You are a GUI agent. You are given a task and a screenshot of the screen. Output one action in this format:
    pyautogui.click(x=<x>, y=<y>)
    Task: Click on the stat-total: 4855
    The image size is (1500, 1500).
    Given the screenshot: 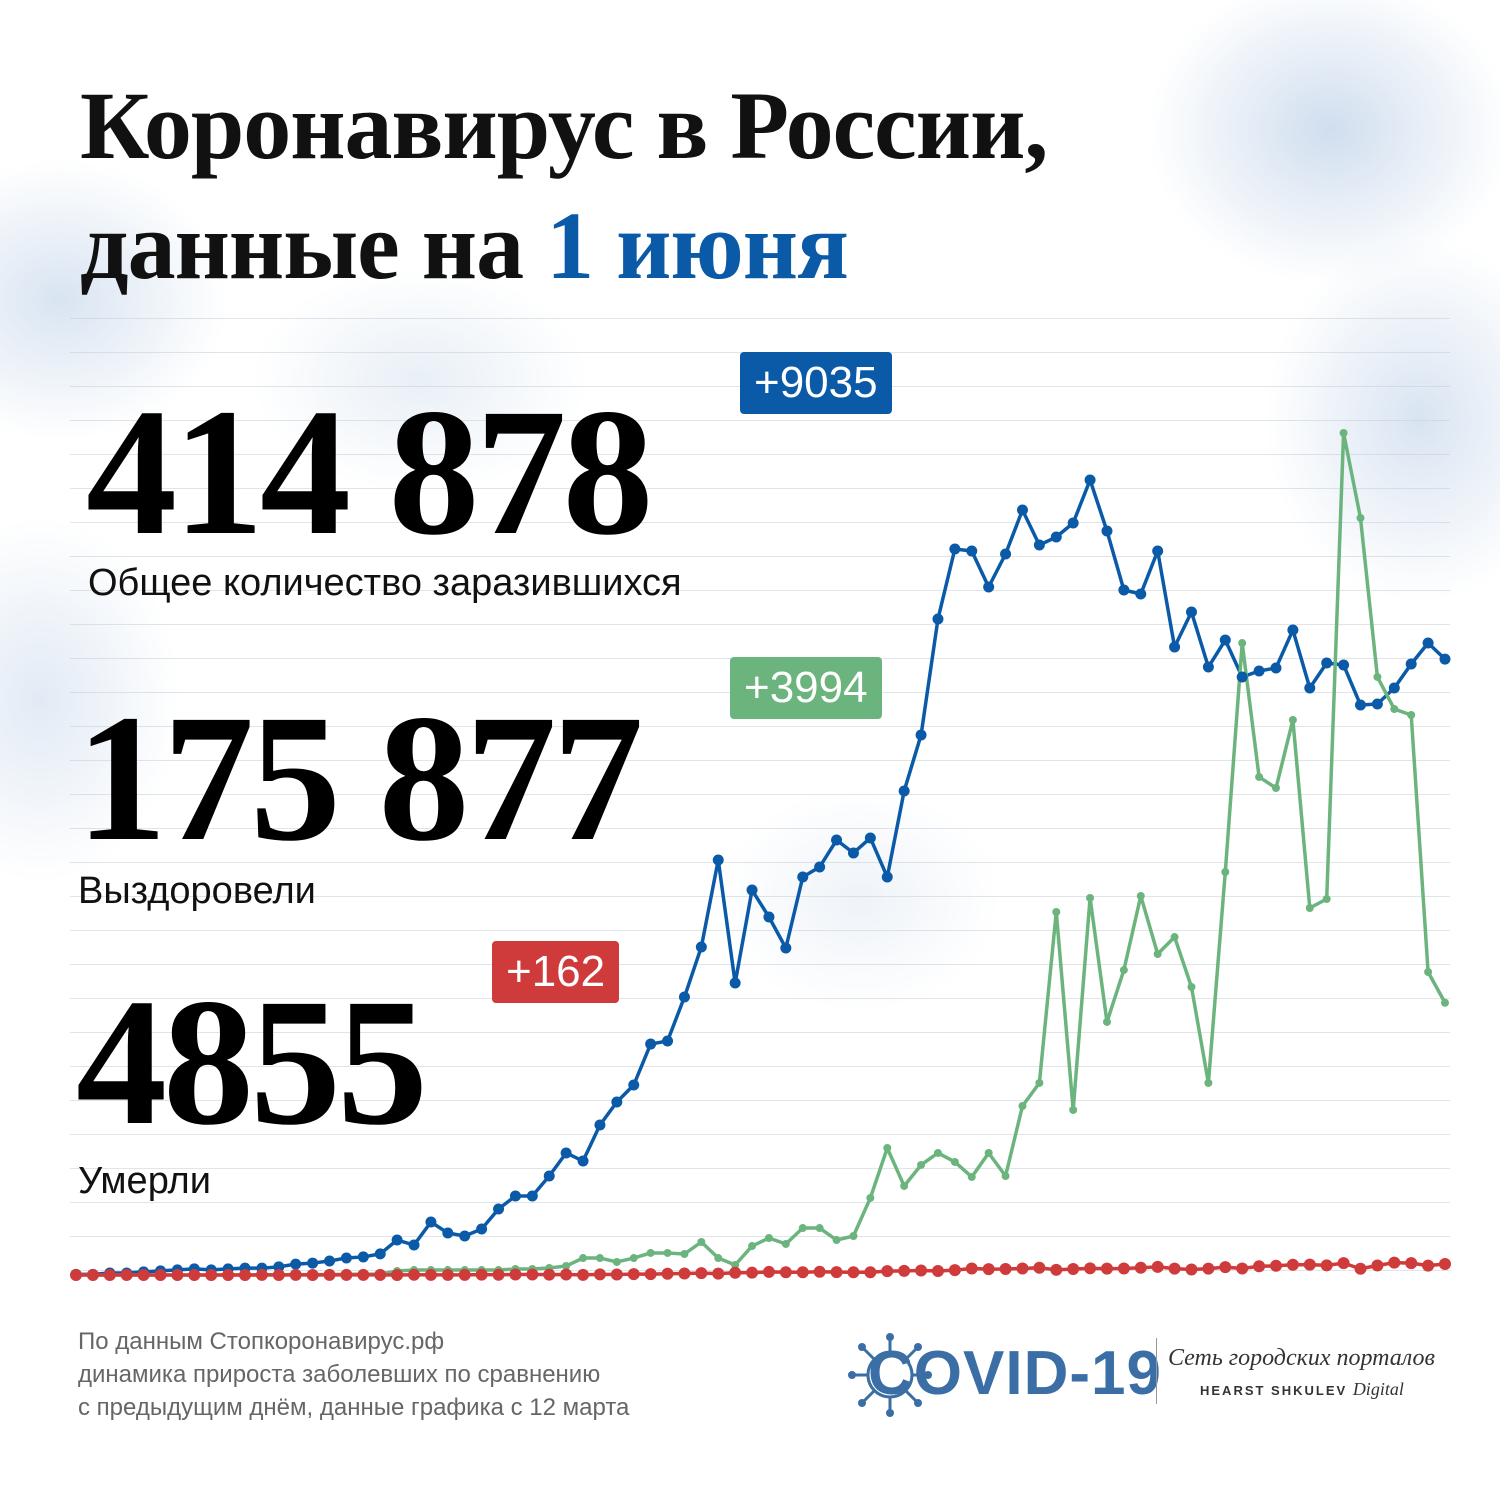 What is the action you would take?
    pyautogui.click(x=252, y=1062)
    